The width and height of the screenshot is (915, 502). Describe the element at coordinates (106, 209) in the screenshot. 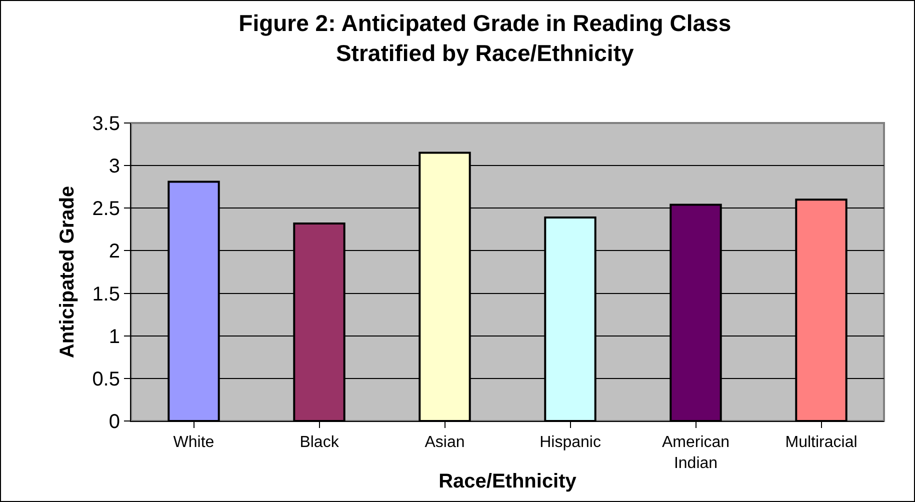

I see `y-tick-label: 2.5` at that location.